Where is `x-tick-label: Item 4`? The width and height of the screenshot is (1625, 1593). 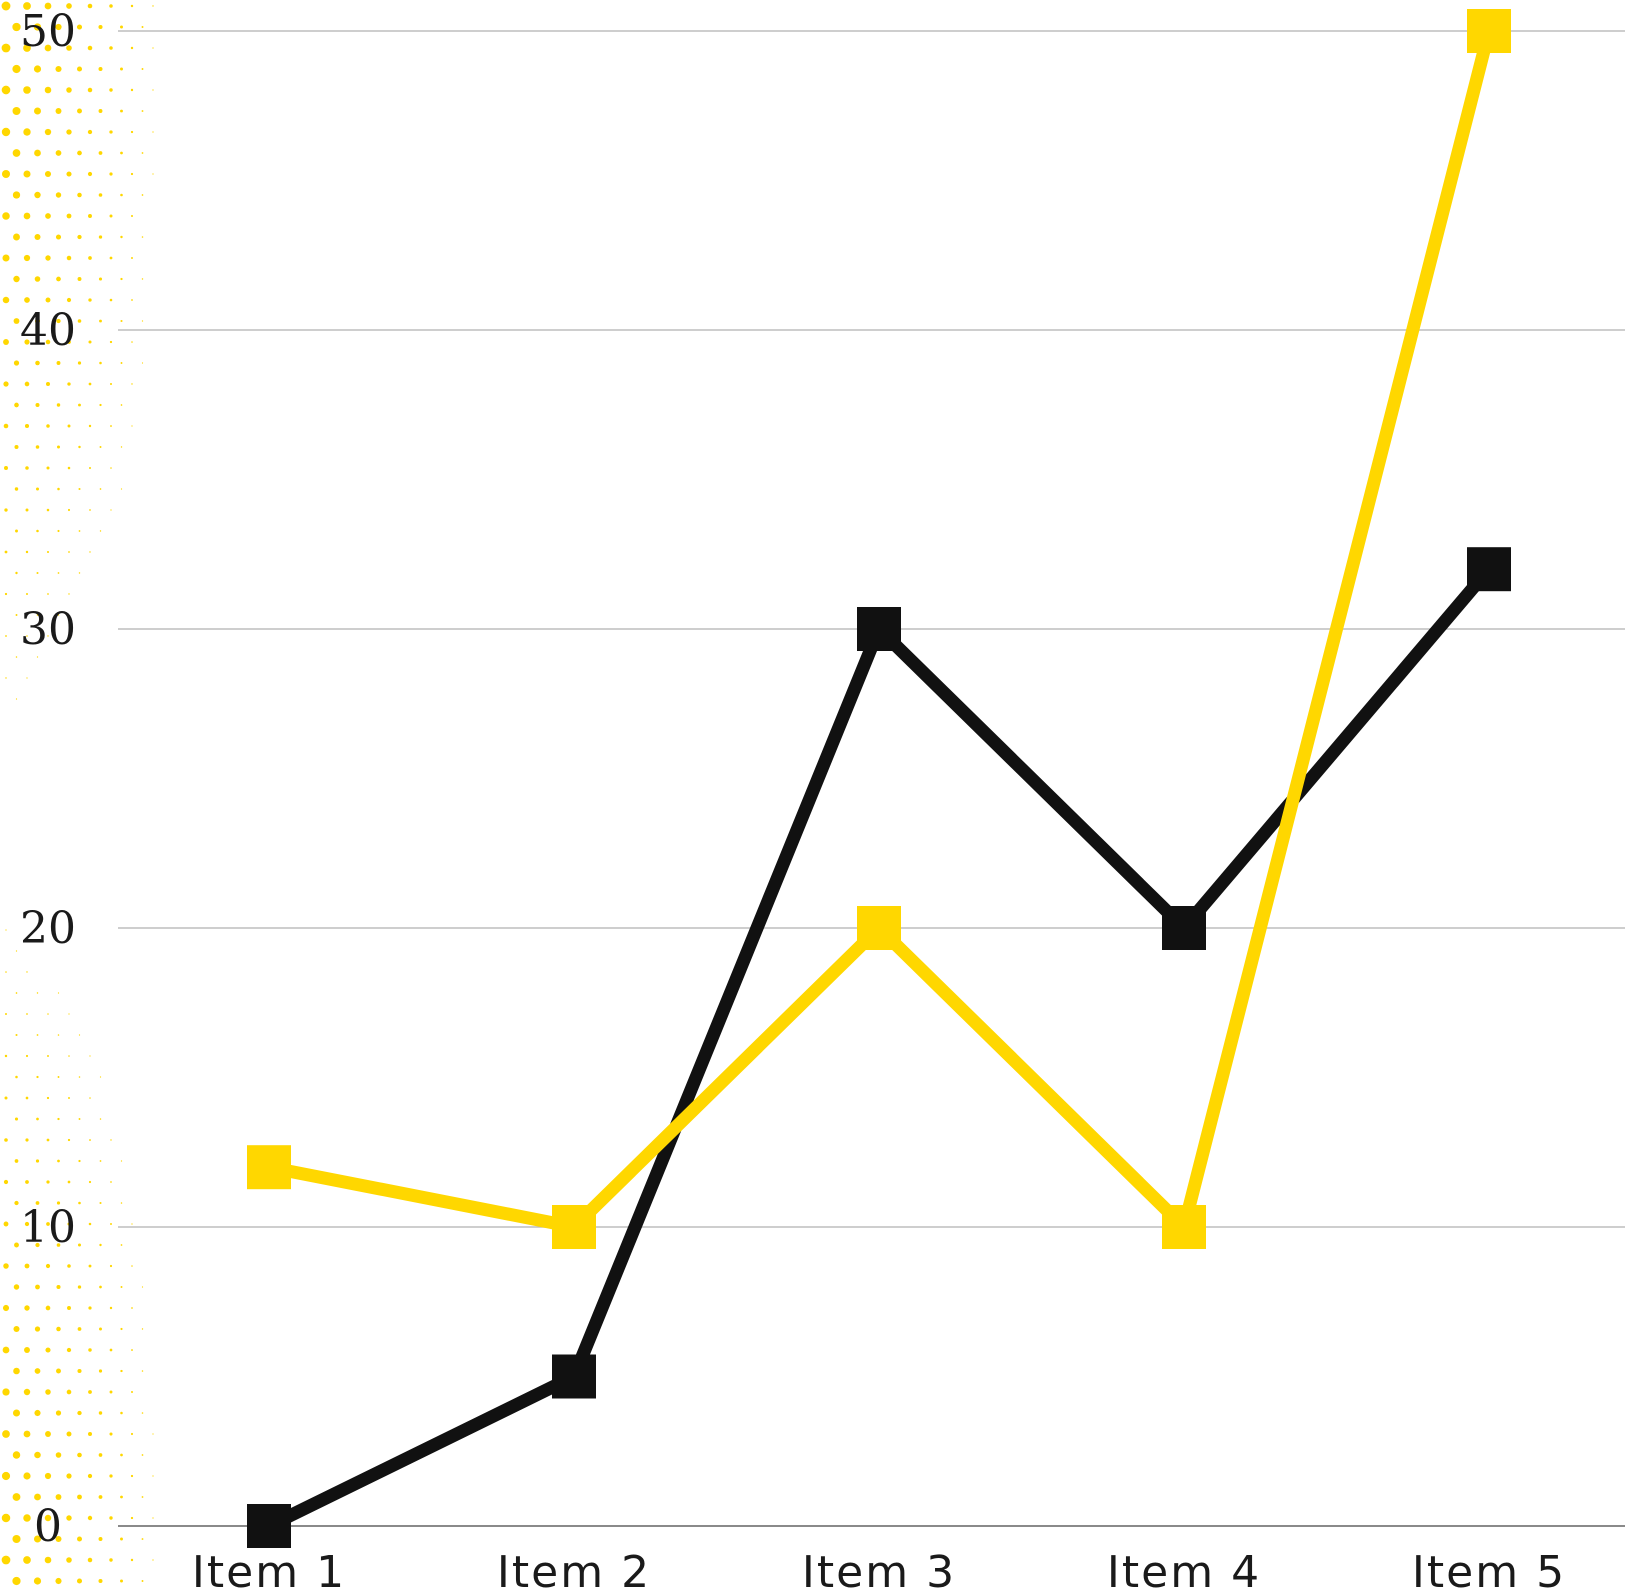
x-tick-label: Item 4 is located at coordinates (1184, 1570).